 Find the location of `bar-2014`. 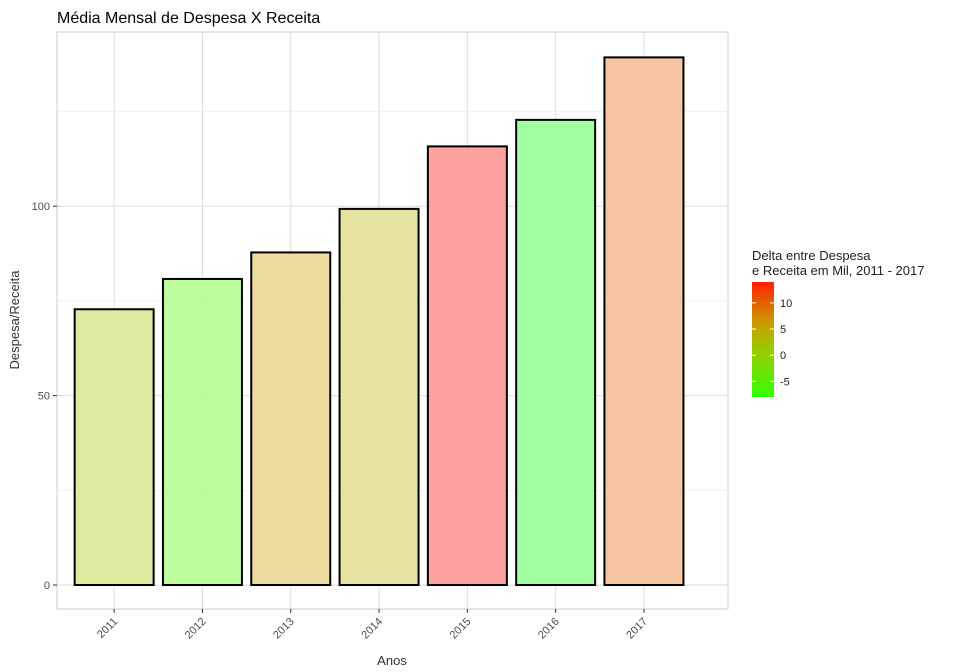

bar-2014 is located at coordinates (379, 396).